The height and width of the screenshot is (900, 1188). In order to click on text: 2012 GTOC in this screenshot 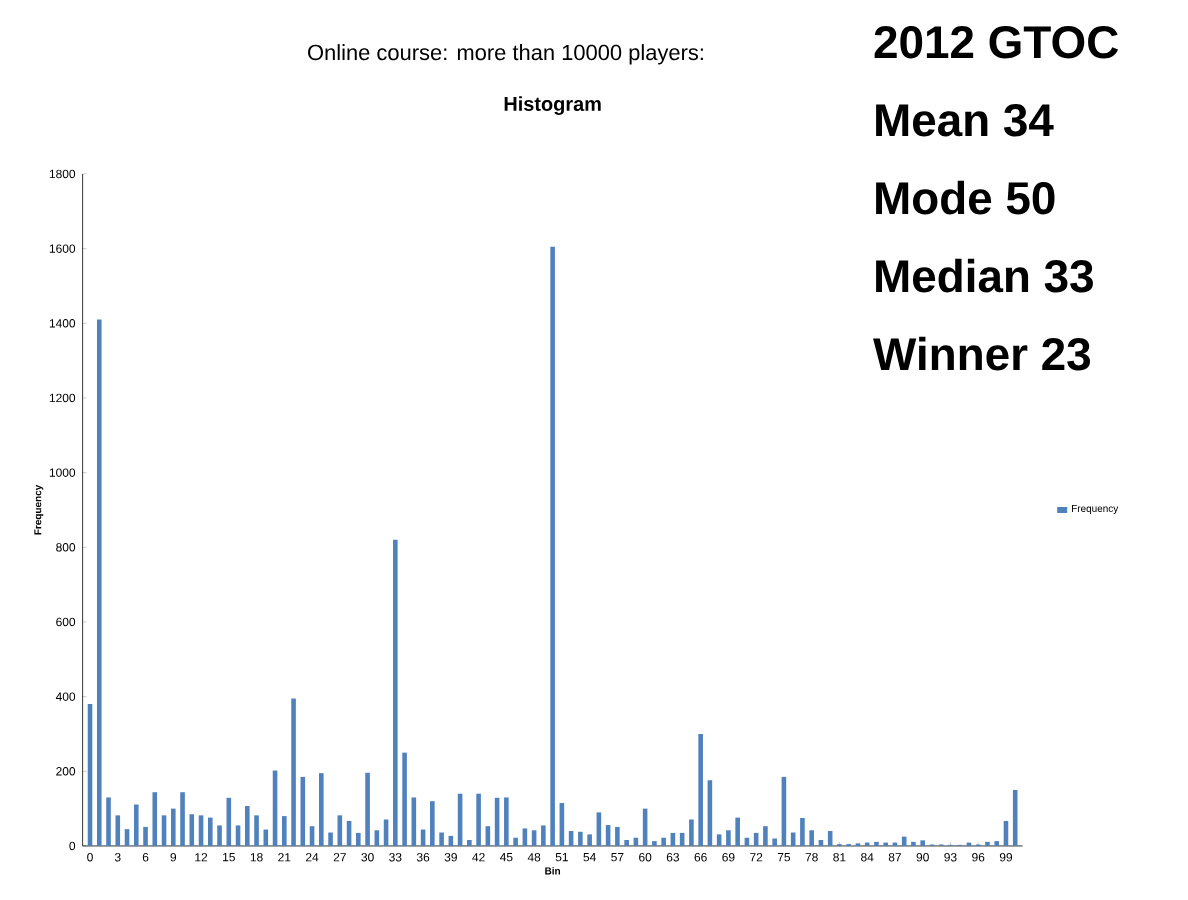, I will do `click(996, 42)`.